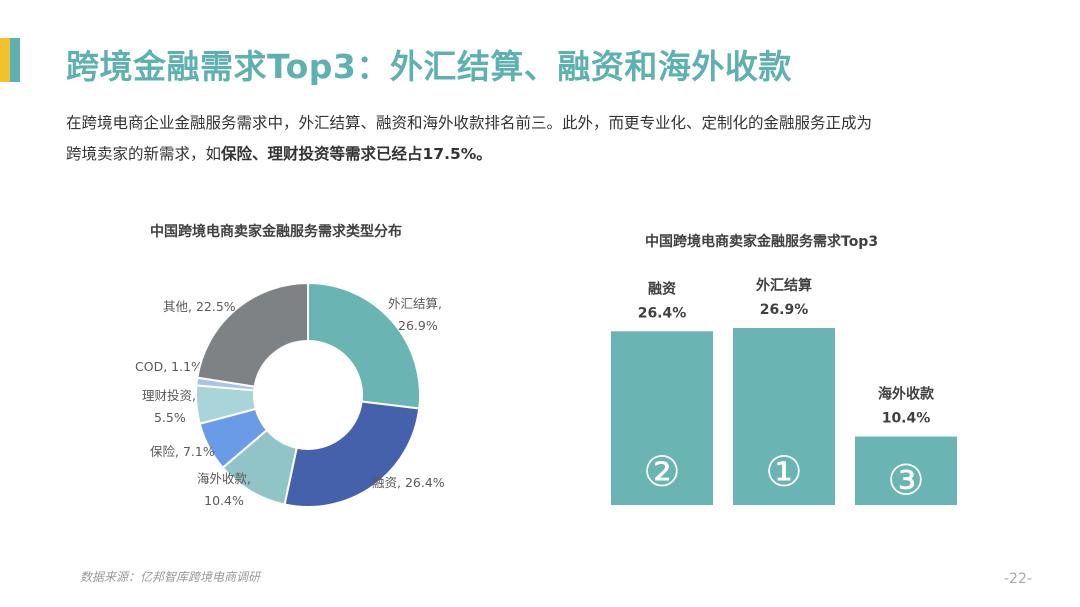 This screenshot has height=607, width=1080. Describe the element at coordinates (1018, 579) in the screenshot. I see `page-number: -22-` at that location.